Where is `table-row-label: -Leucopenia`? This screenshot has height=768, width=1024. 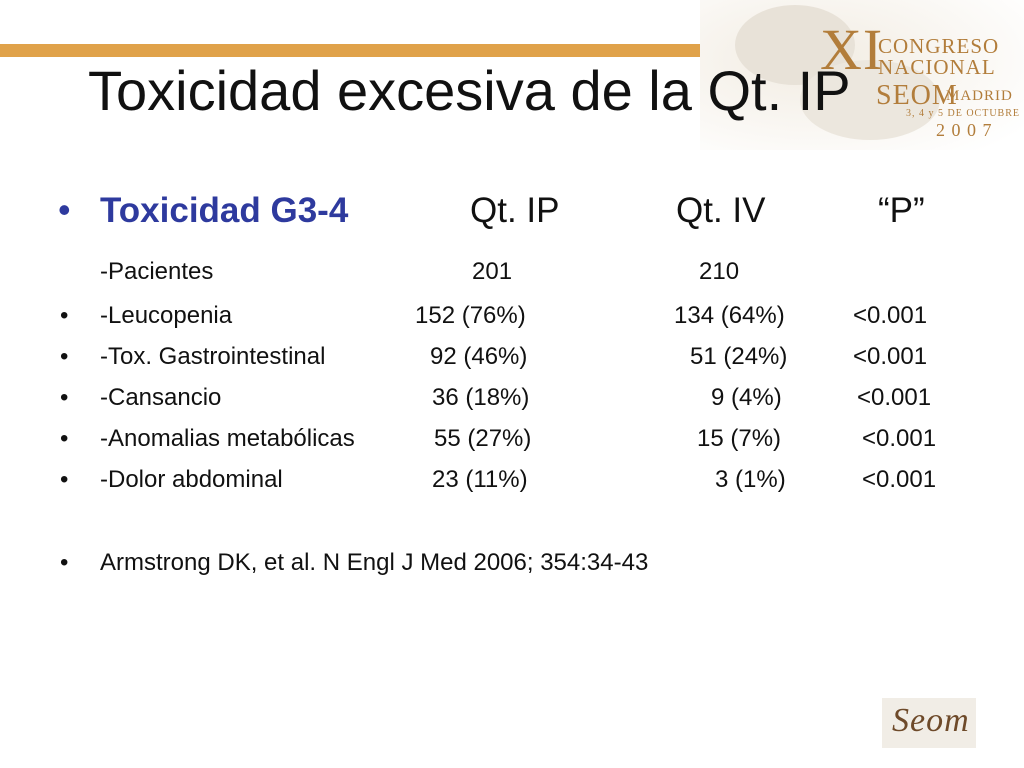 table-row-label: -Leucopenia is located at coordinates (166, 315).